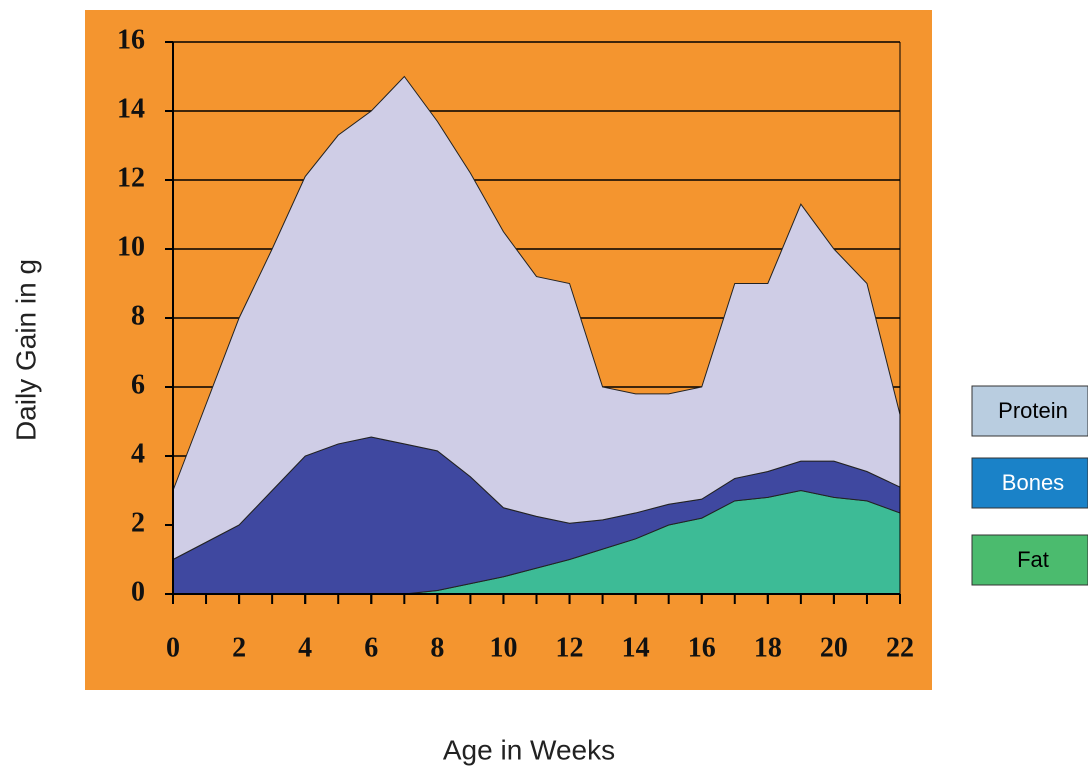 The image size is (1088, 767). I want to click on y-tick-label: 4, so click(138, 453).